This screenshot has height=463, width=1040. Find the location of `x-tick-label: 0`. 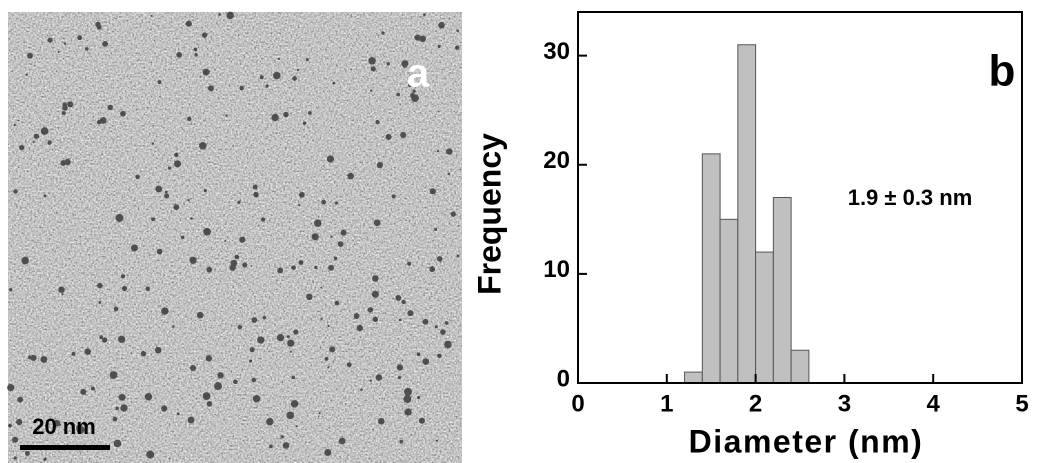

x-tick-label: 0 is located at coordinates (577, 403).